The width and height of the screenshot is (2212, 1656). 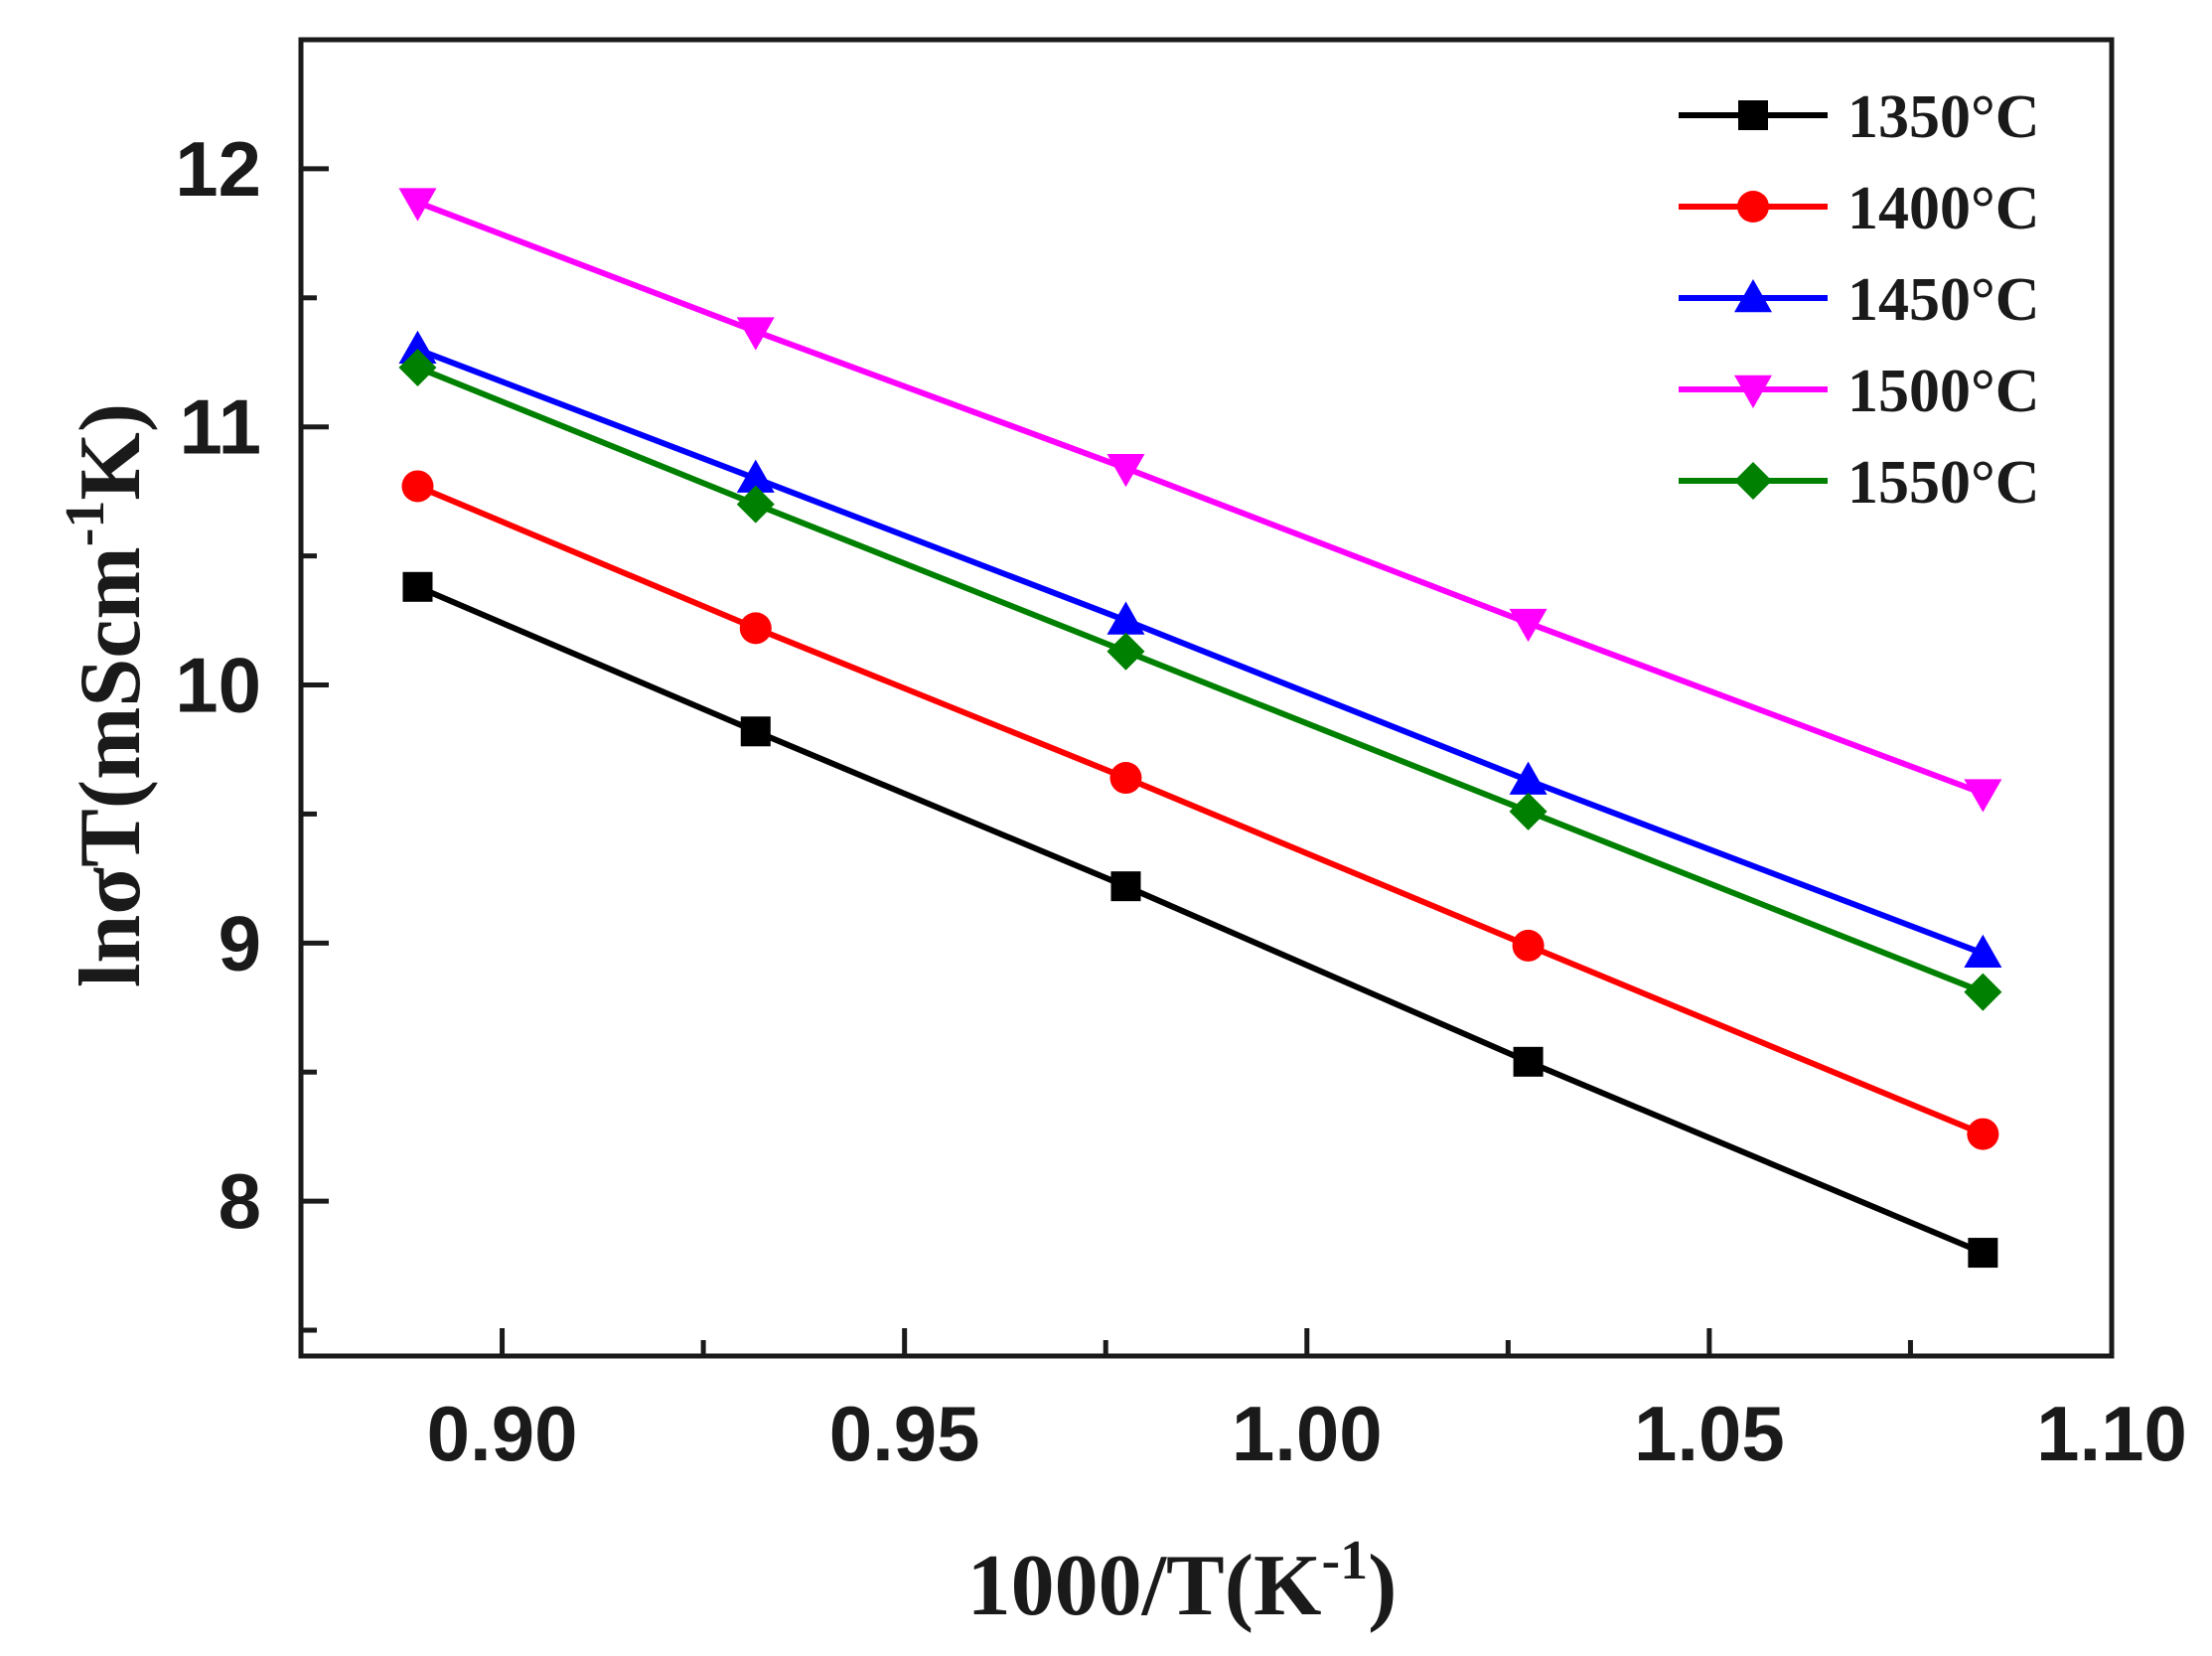 What do you see at coordinates (1145, 1586) in the screenshot?
I see `x-axis-title-main: 1000/T(K` at bounding box center [1145, 1586].